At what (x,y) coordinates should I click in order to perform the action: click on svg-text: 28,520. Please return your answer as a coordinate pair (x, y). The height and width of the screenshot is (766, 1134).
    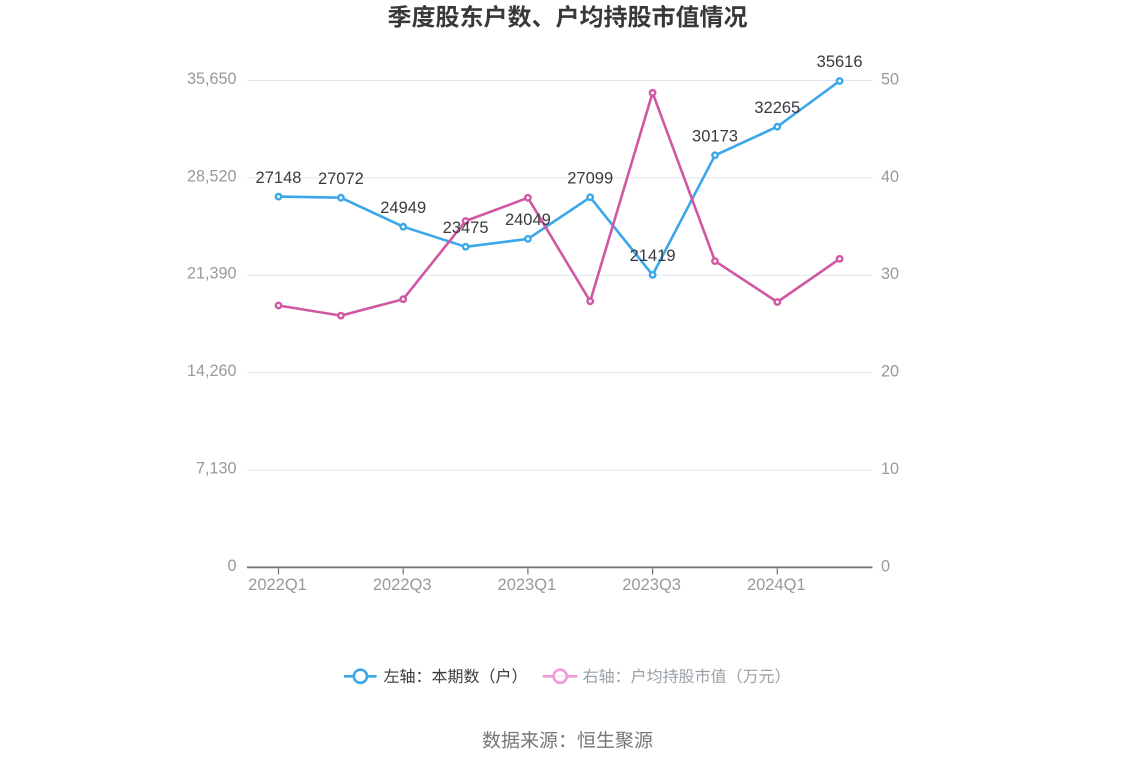
    Looking at the image, I should click on (212, 176).